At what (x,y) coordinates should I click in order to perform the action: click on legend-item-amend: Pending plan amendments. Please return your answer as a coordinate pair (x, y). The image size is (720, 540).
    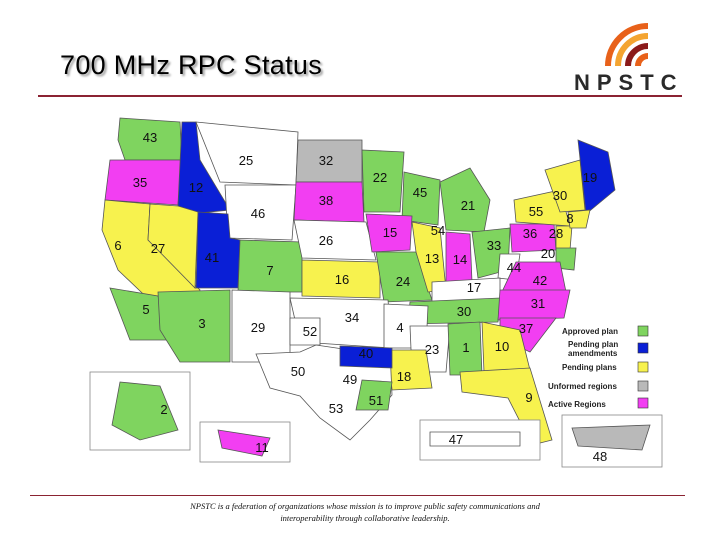
    Looking at the image, I should click on (608, 349).